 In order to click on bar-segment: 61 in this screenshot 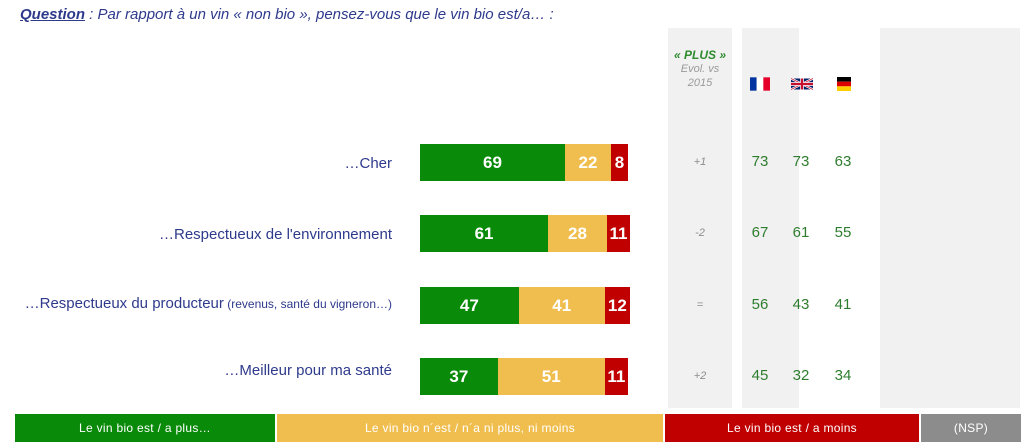, I will do `click(484, 233)`.